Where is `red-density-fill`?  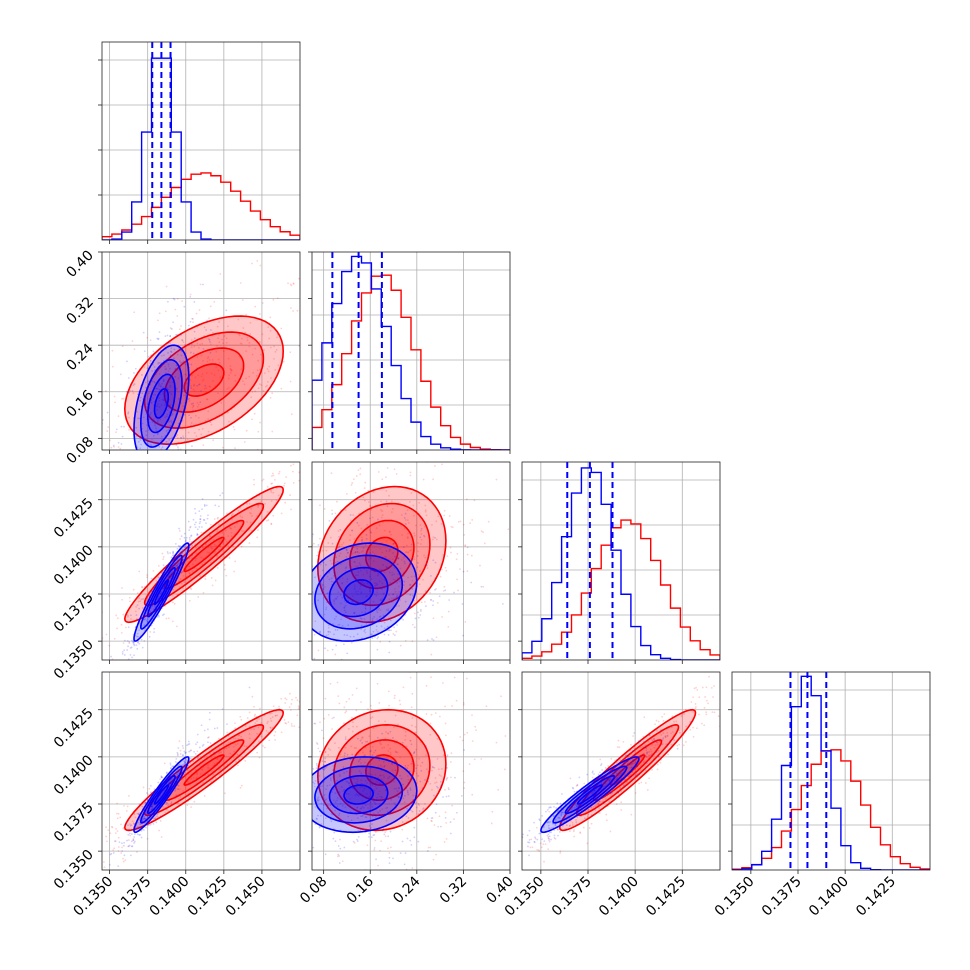 red-density-fill is located at coordinates (204, 554).